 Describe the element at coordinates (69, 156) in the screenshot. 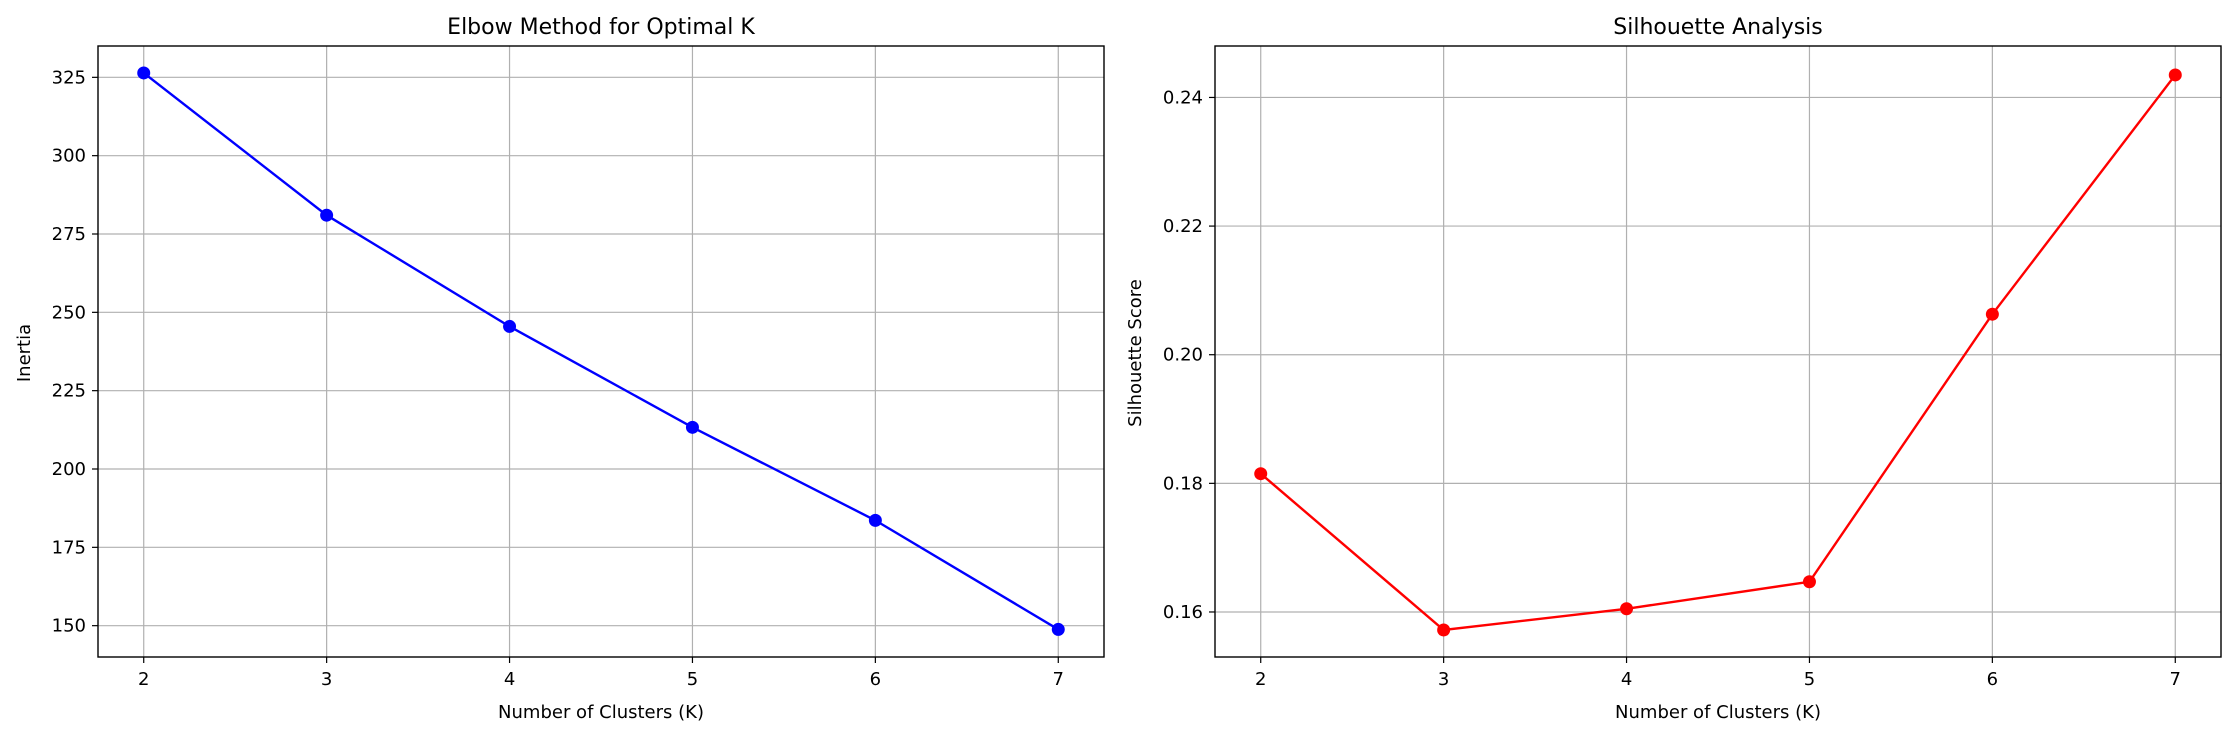

I see `y-tick-label: 300` at that location.